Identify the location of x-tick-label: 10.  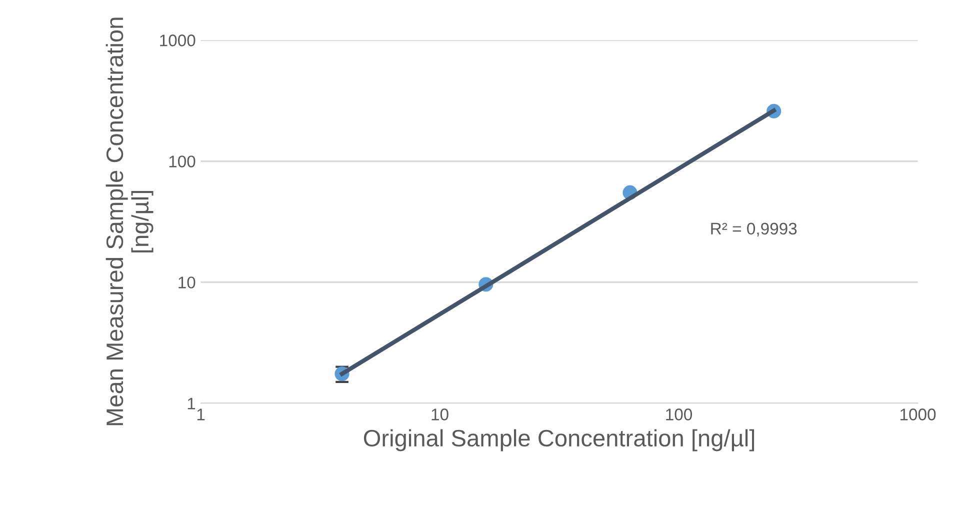
(440, 414).